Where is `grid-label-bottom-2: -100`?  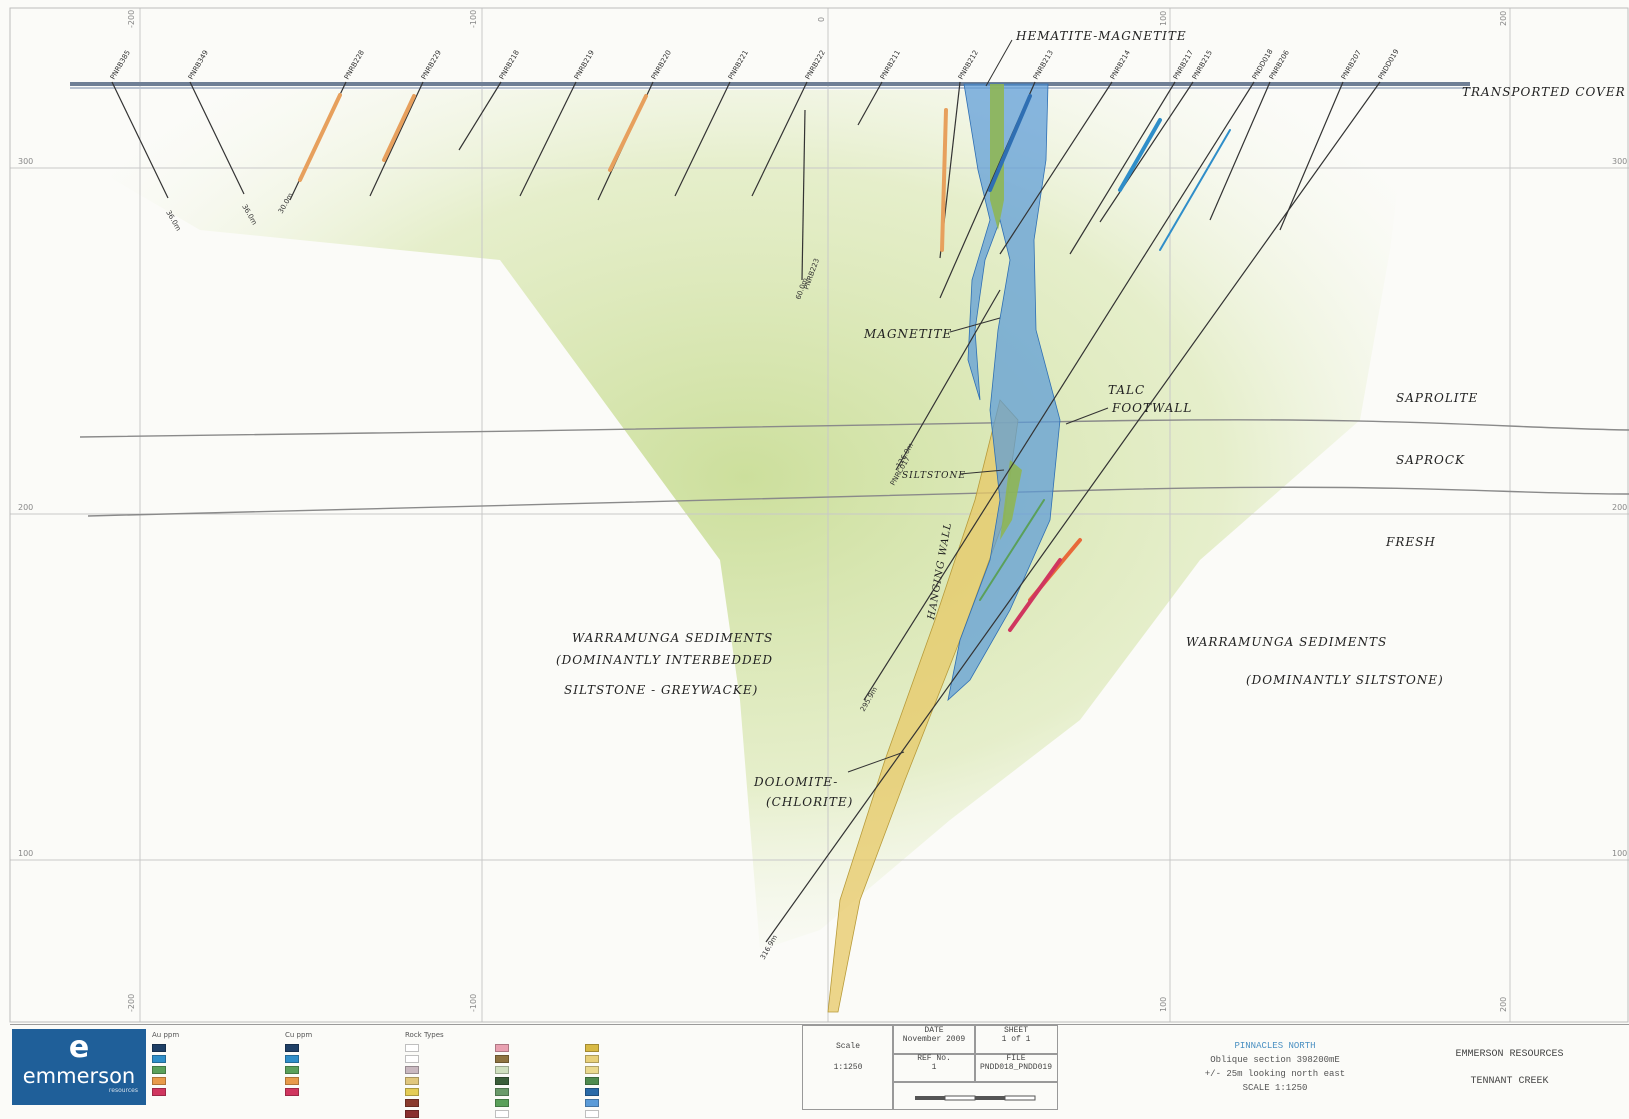
grid-label-bottom-2: -100 is located at coordinates (473, 1003).